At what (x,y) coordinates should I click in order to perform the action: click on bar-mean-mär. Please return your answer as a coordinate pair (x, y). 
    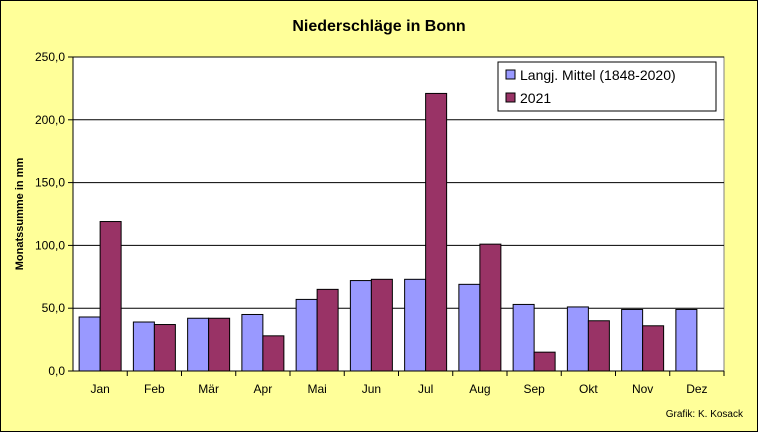
    Looking at the image, I should click on (198, 344).